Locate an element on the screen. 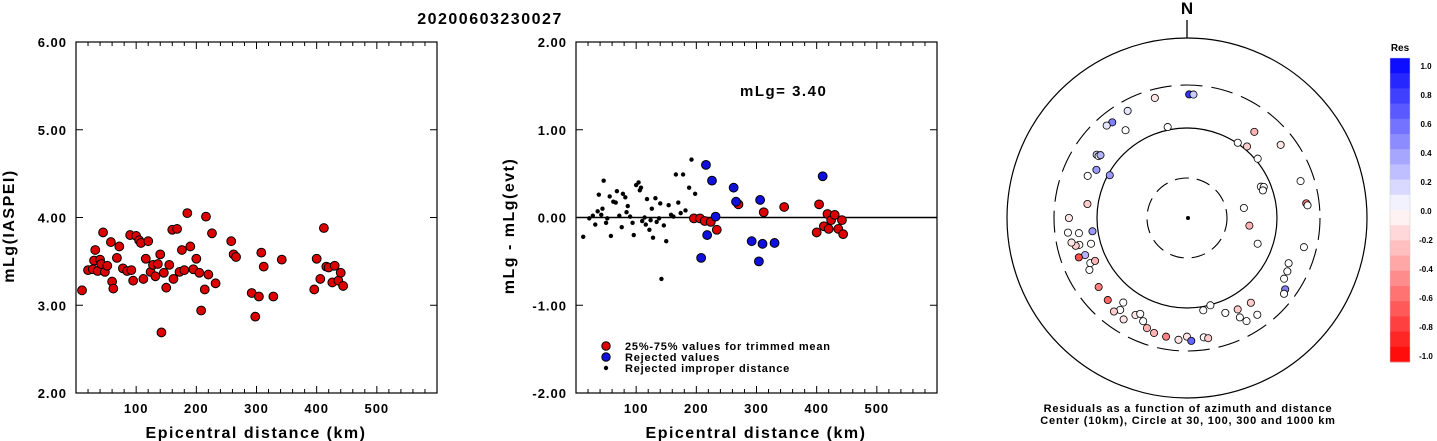  colorbar-cells is located at coordinates (1400, 210).